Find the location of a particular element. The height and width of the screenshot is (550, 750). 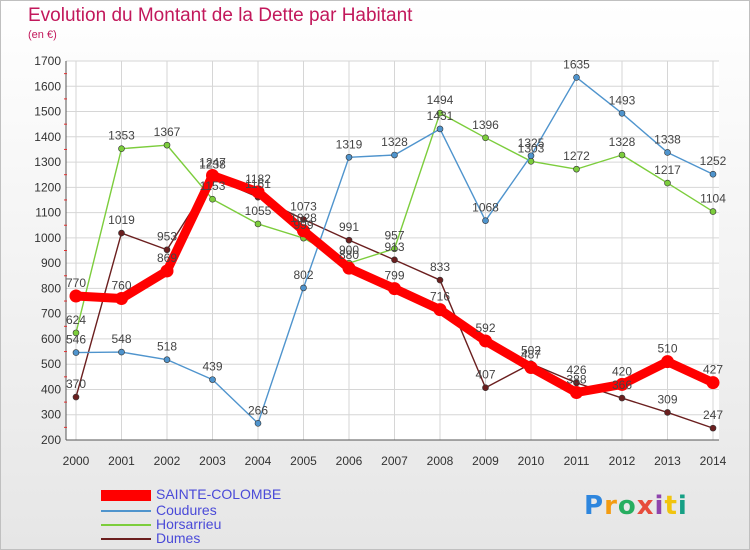

data-label-dumes: 366 is located at coordinates (622, 385).